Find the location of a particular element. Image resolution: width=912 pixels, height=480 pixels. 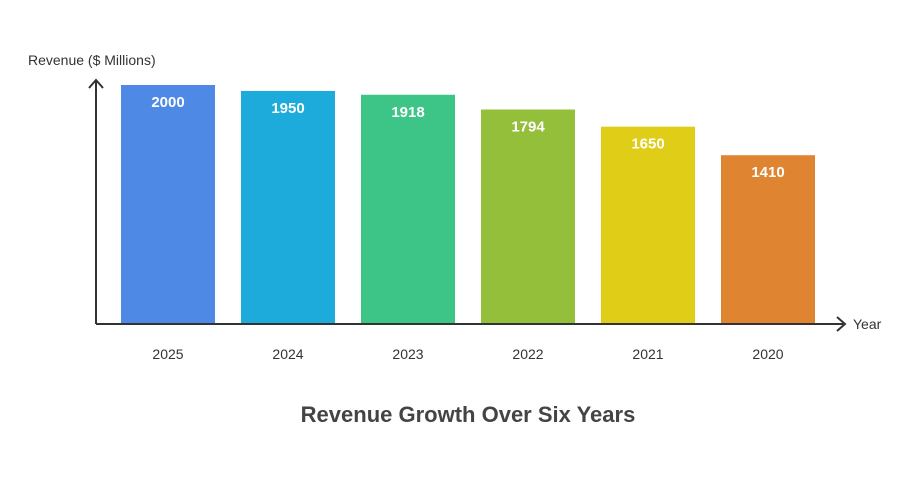

y-axis-arrowhead is located at coordinates (96, 83).